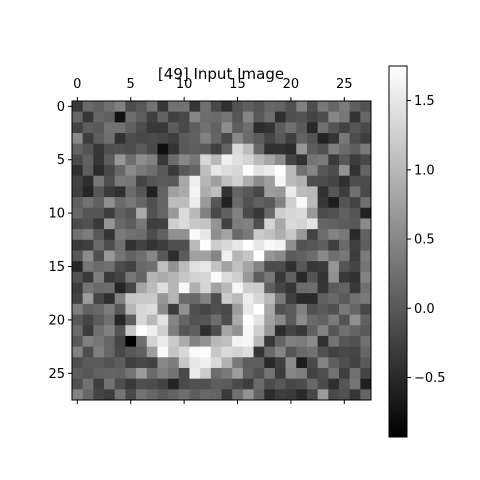 The height and width of the screenshot is (480, 480). I want to click on y-tick-label: 5, so click(61, 160).